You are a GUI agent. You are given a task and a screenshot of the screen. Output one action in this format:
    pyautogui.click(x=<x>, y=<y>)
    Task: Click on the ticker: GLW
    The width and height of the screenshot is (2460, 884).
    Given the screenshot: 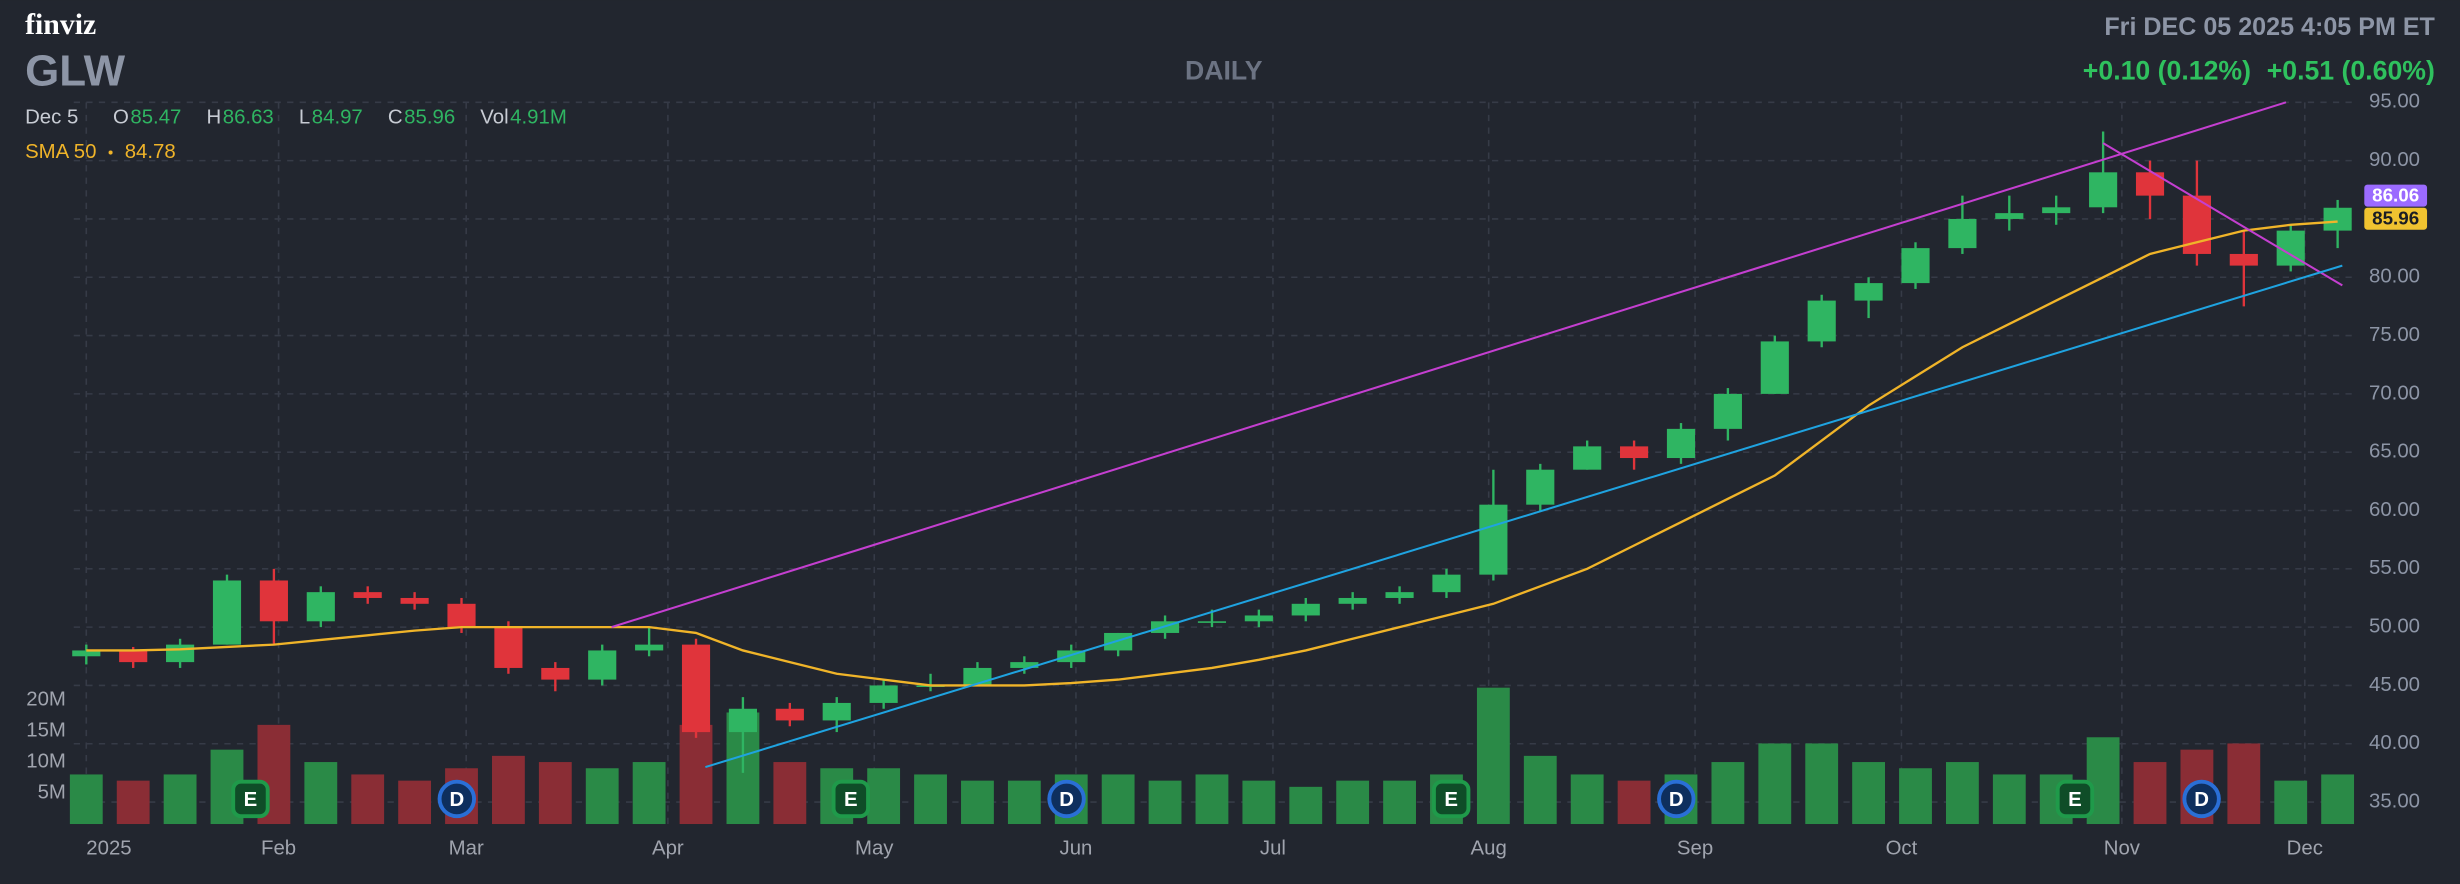 What is the action you would take?
    pyautogui.click(x=75, y=71)
    